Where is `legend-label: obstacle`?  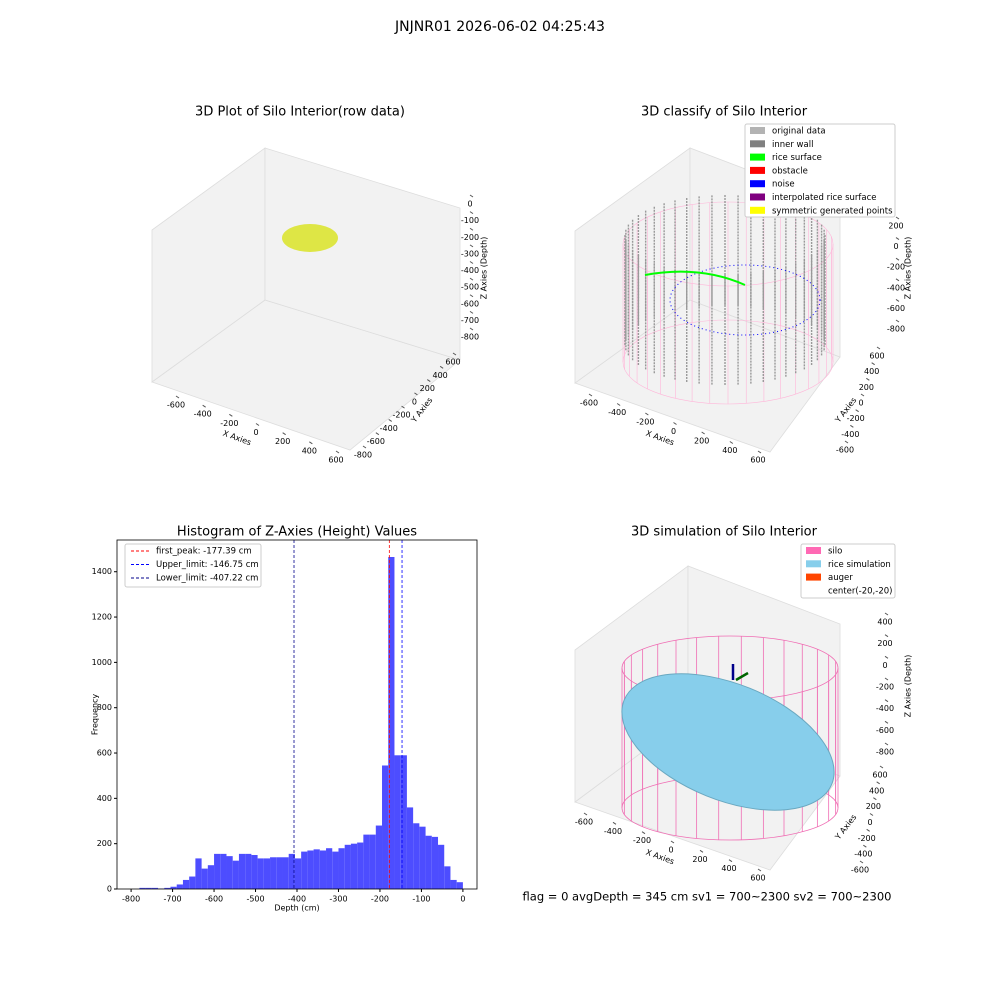
legend-label: obstacle is located at coordinates (790, 171).